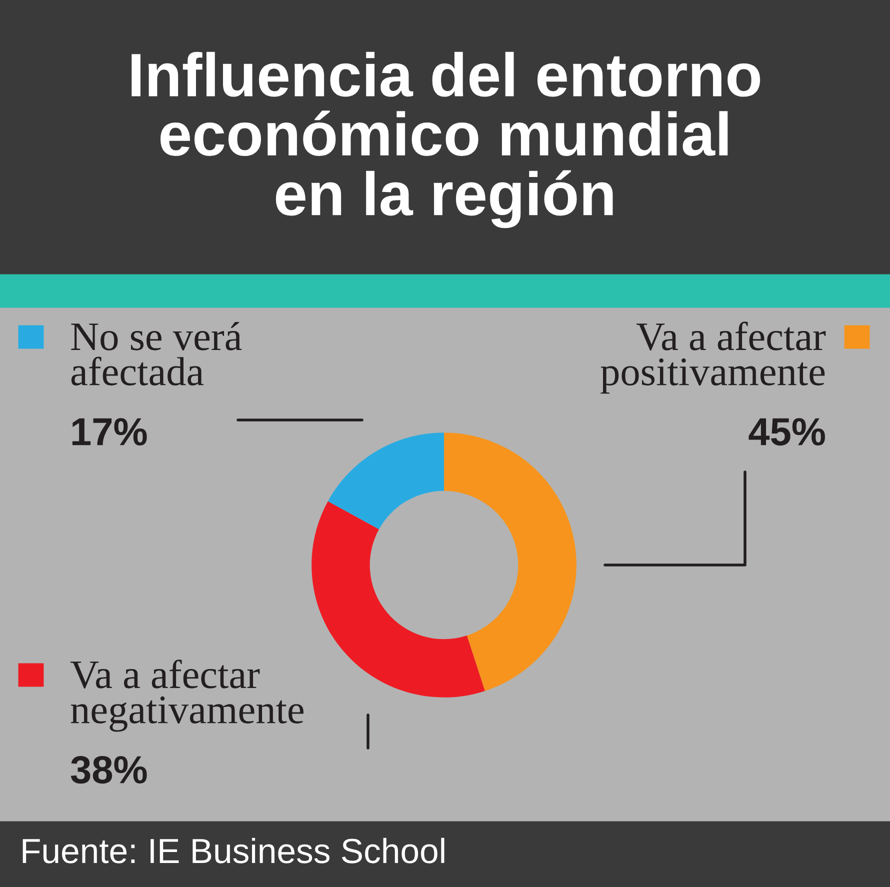 The image size is (890, 887). I want to click on data-label: 45%, so click(786, 432).